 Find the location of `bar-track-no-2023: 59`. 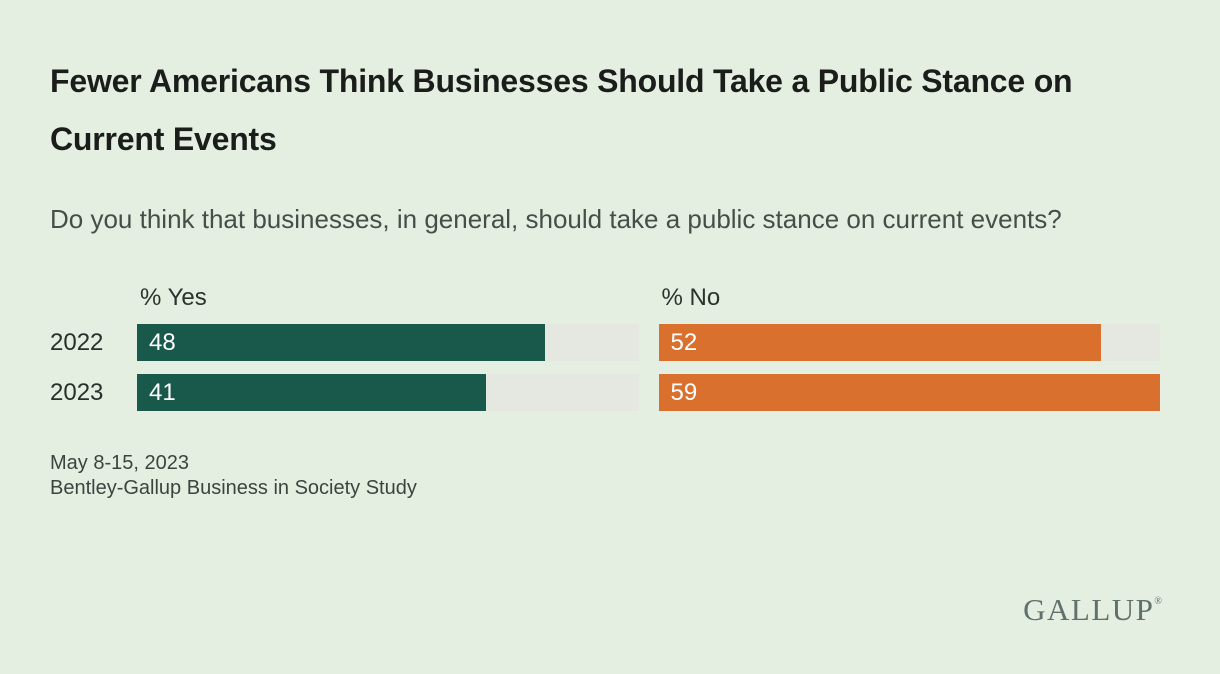

bar-track-no-2023: 59 is located at coordinates (909, 392).